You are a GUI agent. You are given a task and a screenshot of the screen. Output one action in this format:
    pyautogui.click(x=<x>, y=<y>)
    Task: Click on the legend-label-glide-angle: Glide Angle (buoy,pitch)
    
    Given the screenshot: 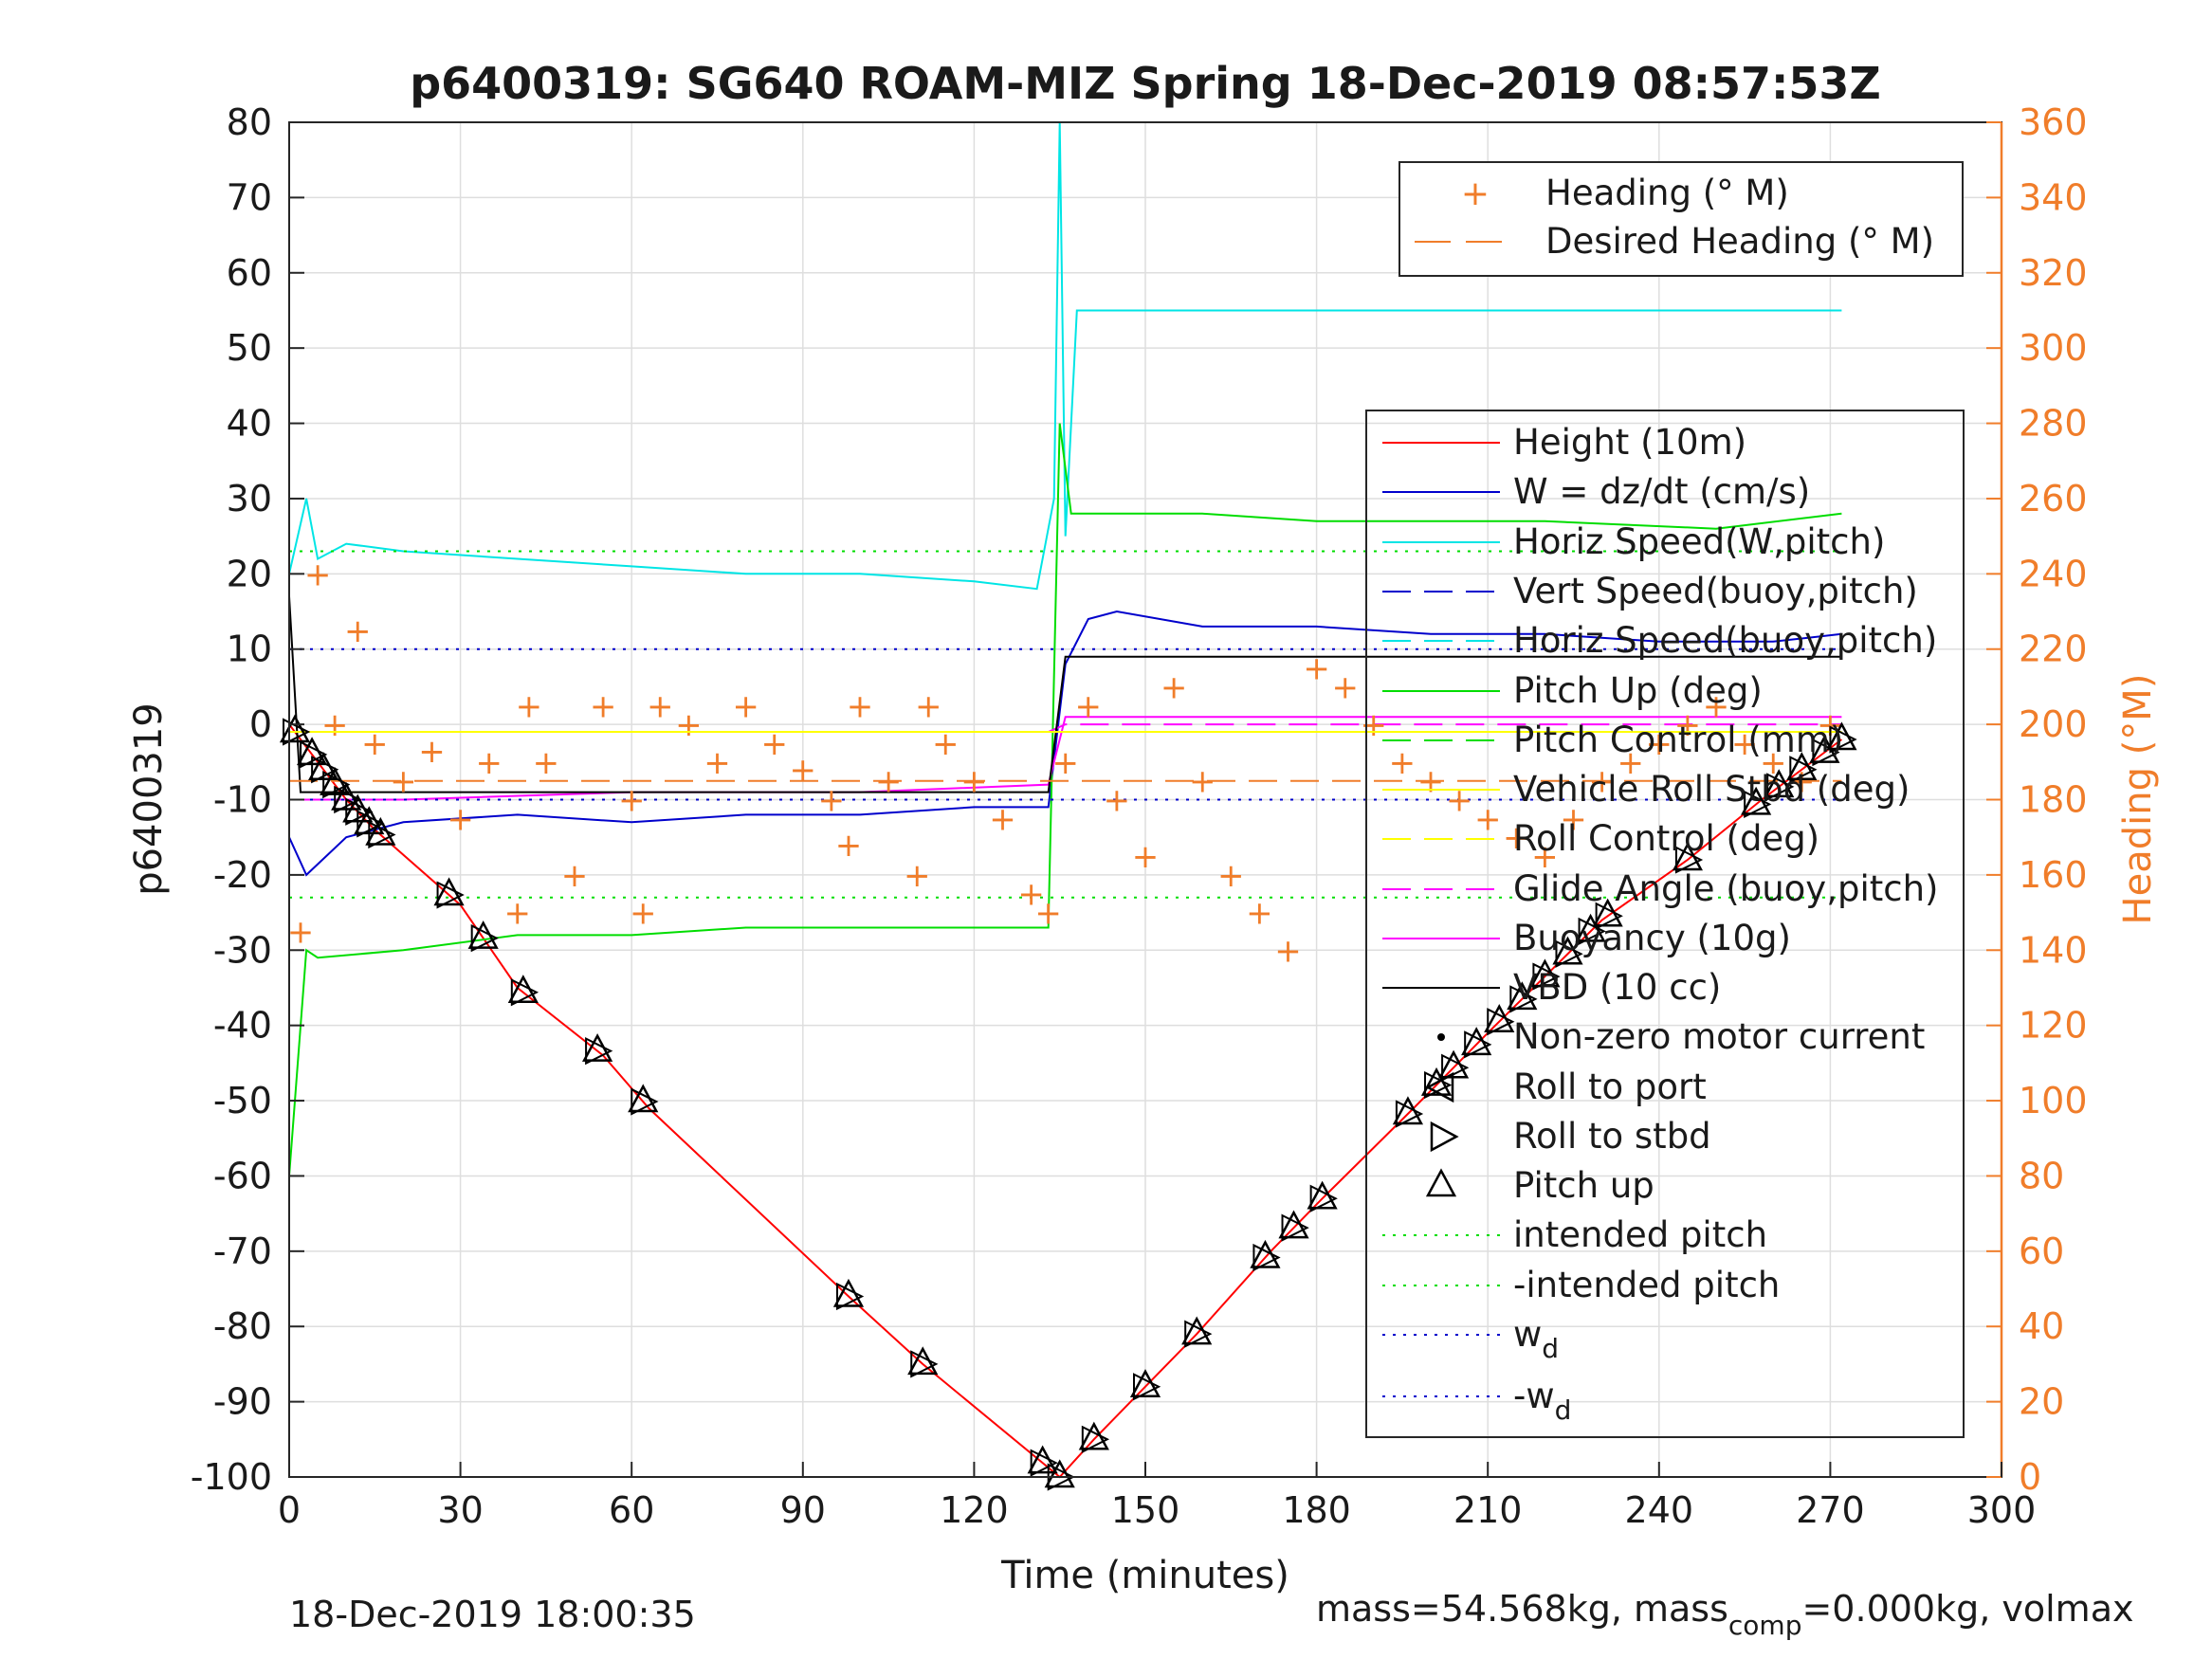 What is the action you would take?
    pyautogui.click(x=1725, y=888)
    